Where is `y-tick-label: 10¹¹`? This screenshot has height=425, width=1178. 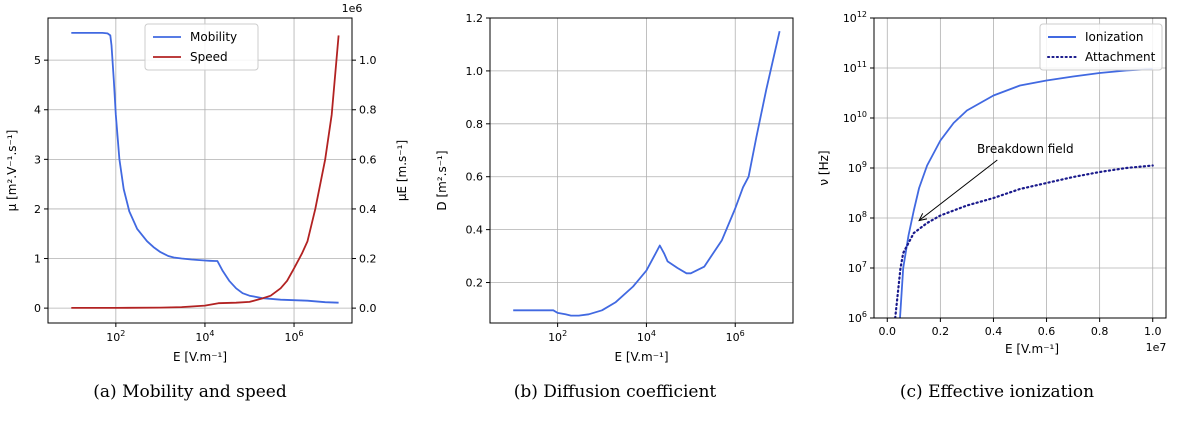
y-tick-label: 10¹¹ is located at coordinates (855, 67).